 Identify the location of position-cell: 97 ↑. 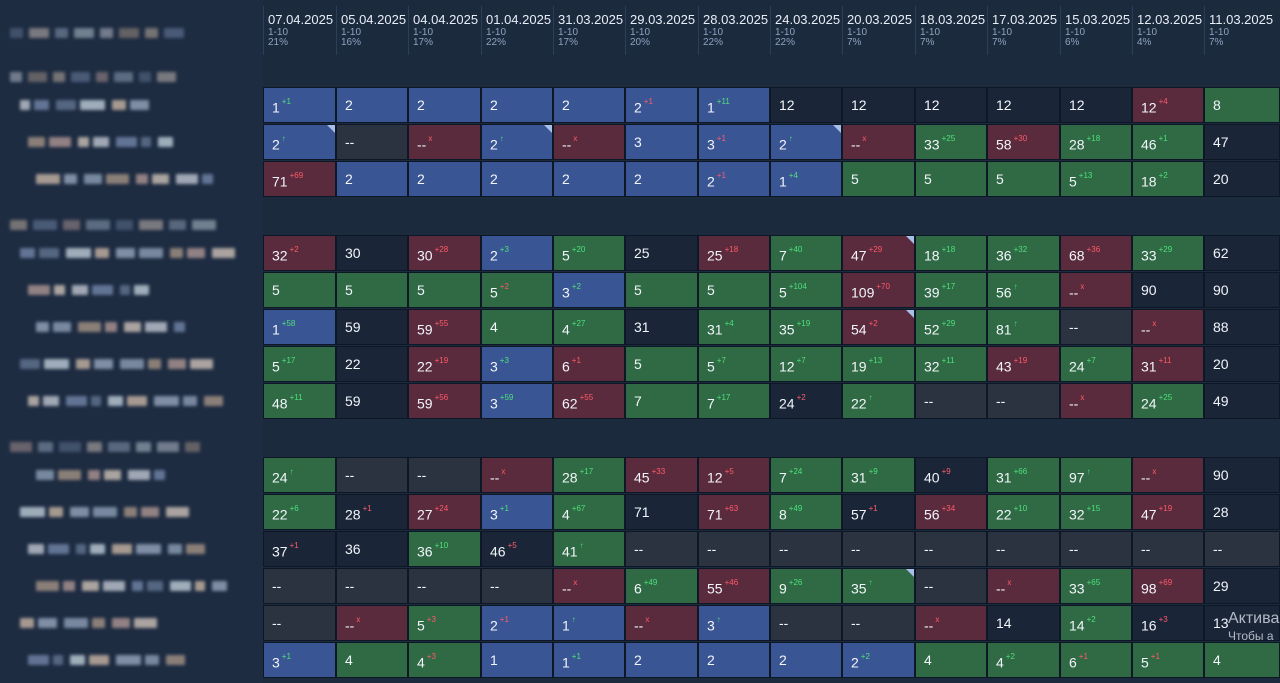
(1096, 475).